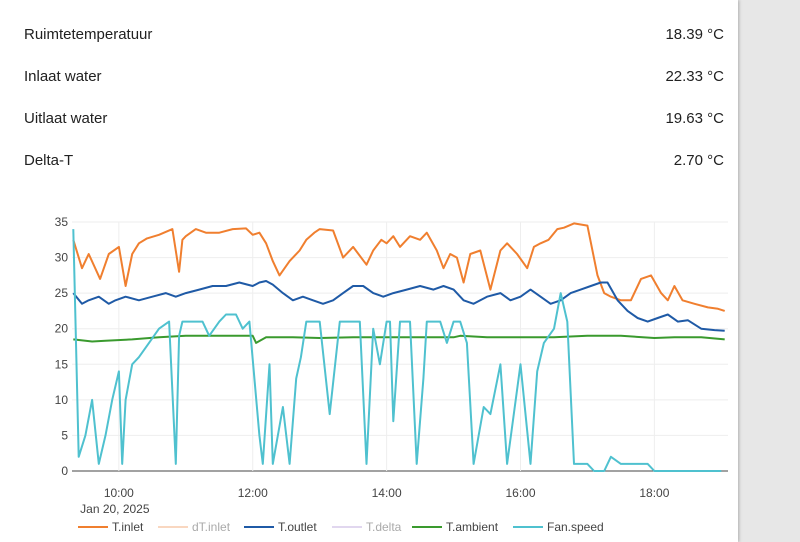 The height and width of the screenshot is (542, 800). What do you see at coordinates (66, 118) in the screenshot?
I see `sensor-label: Uitlaat water` at bounding box center [66, 118].